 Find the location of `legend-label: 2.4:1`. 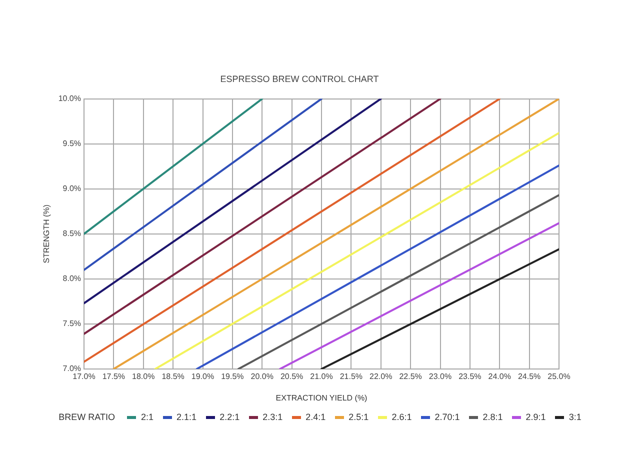

legend-label: 2.4:1 is located at coordinates (316, 417).